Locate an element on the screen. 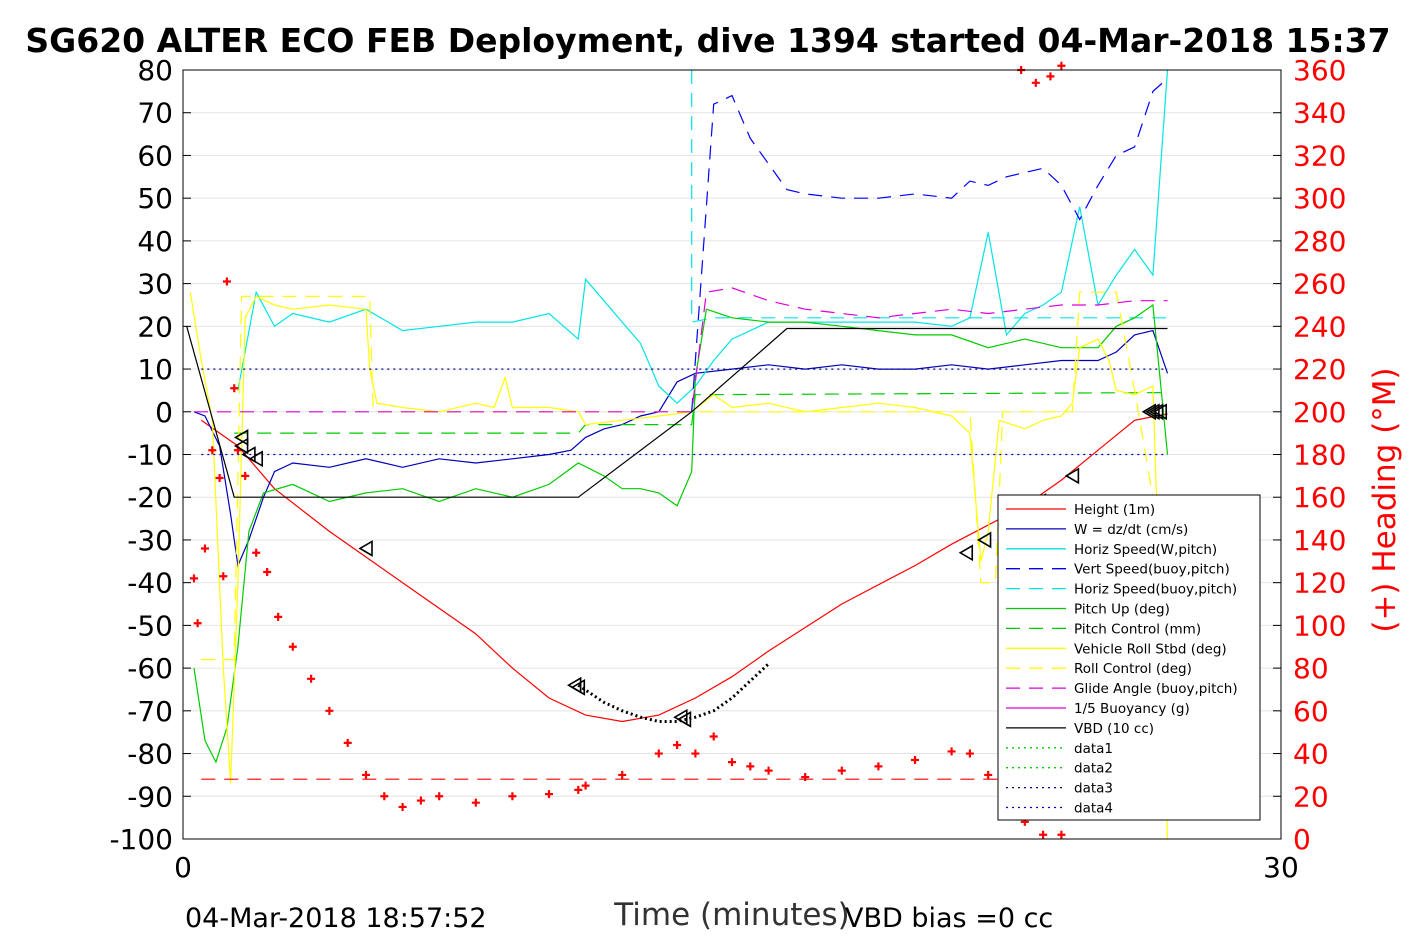 This screenshot has width=1417, height=945. right-tick-label: 220 is located at coordinates (1319, 369).